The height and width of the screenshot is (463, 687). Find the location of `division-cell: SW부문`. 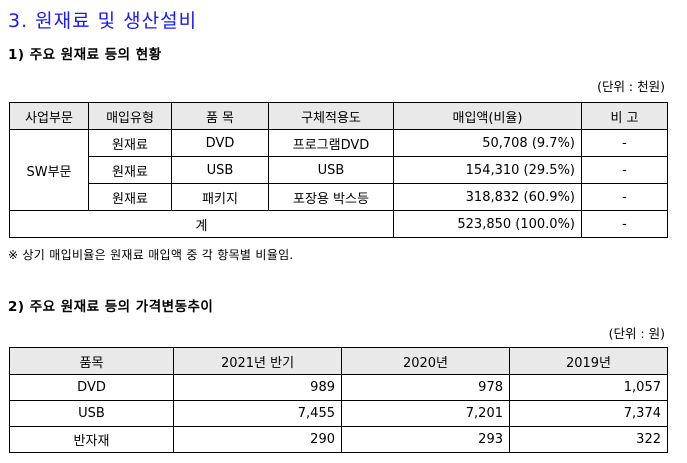

division-cell: SW부문 is located at coordinates (49, 170).